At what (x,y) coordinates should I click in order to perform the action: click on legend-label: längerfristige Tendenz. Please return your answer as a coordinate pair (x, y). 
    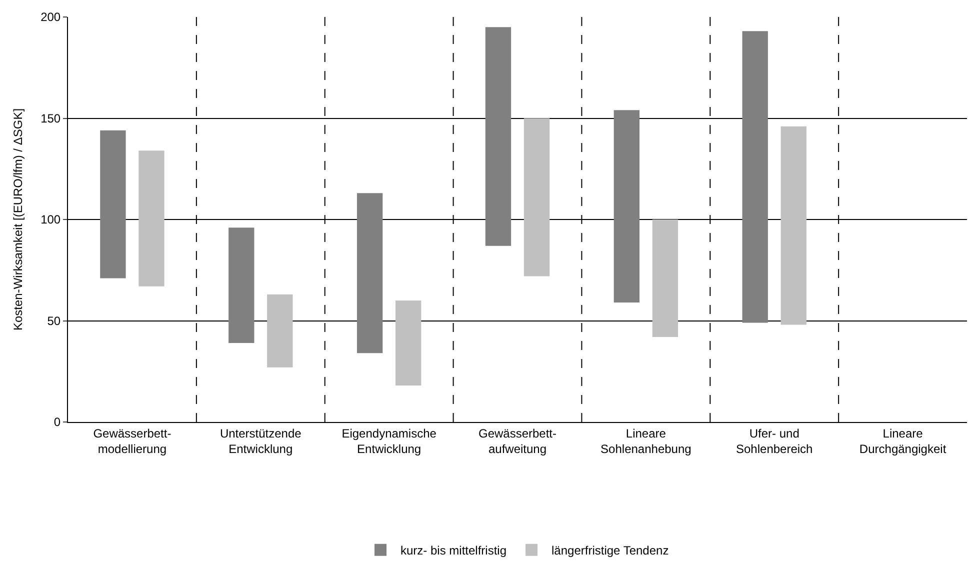
    Looking at the image, I should click on (610, 551).